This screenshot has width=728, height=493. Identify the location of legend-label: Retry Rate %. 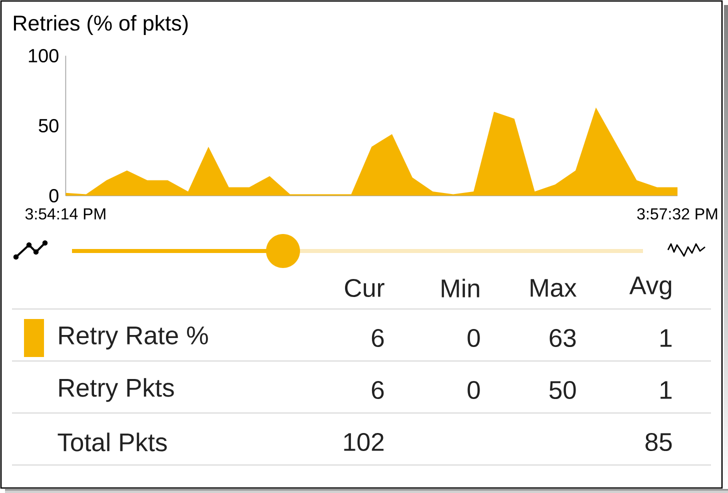
(133, 338).